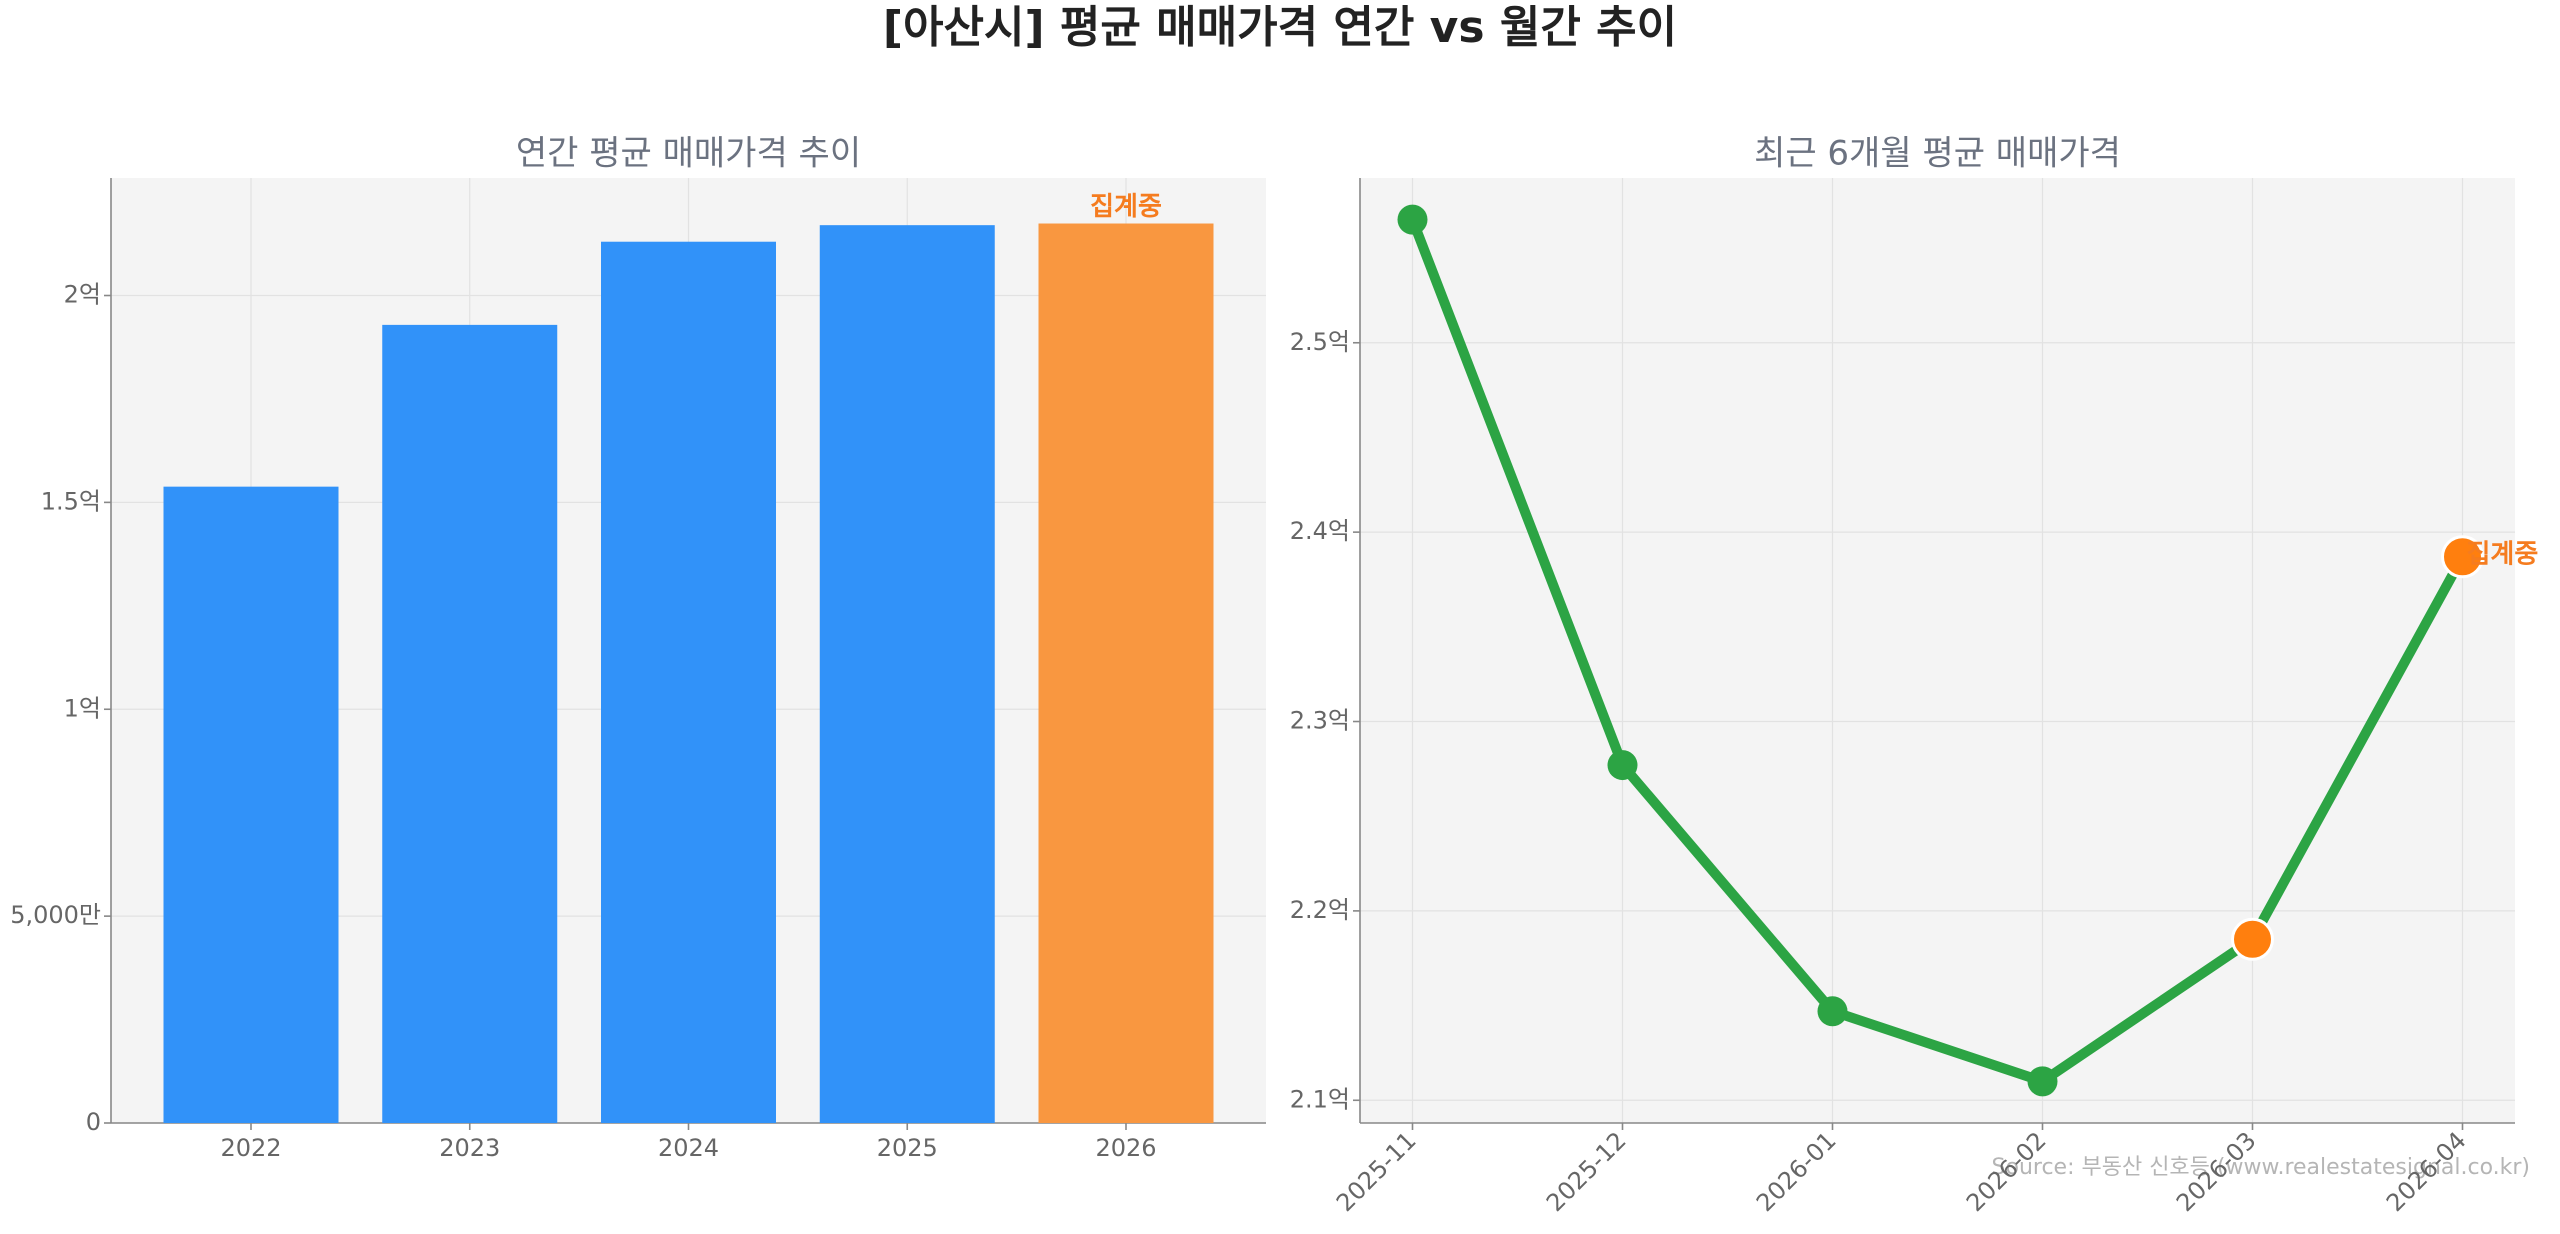 The image size is (2560, 1234). Describe the element at coordinates (82, 295) in the screenshot. I see `y-tick-label: 2억` at that location.